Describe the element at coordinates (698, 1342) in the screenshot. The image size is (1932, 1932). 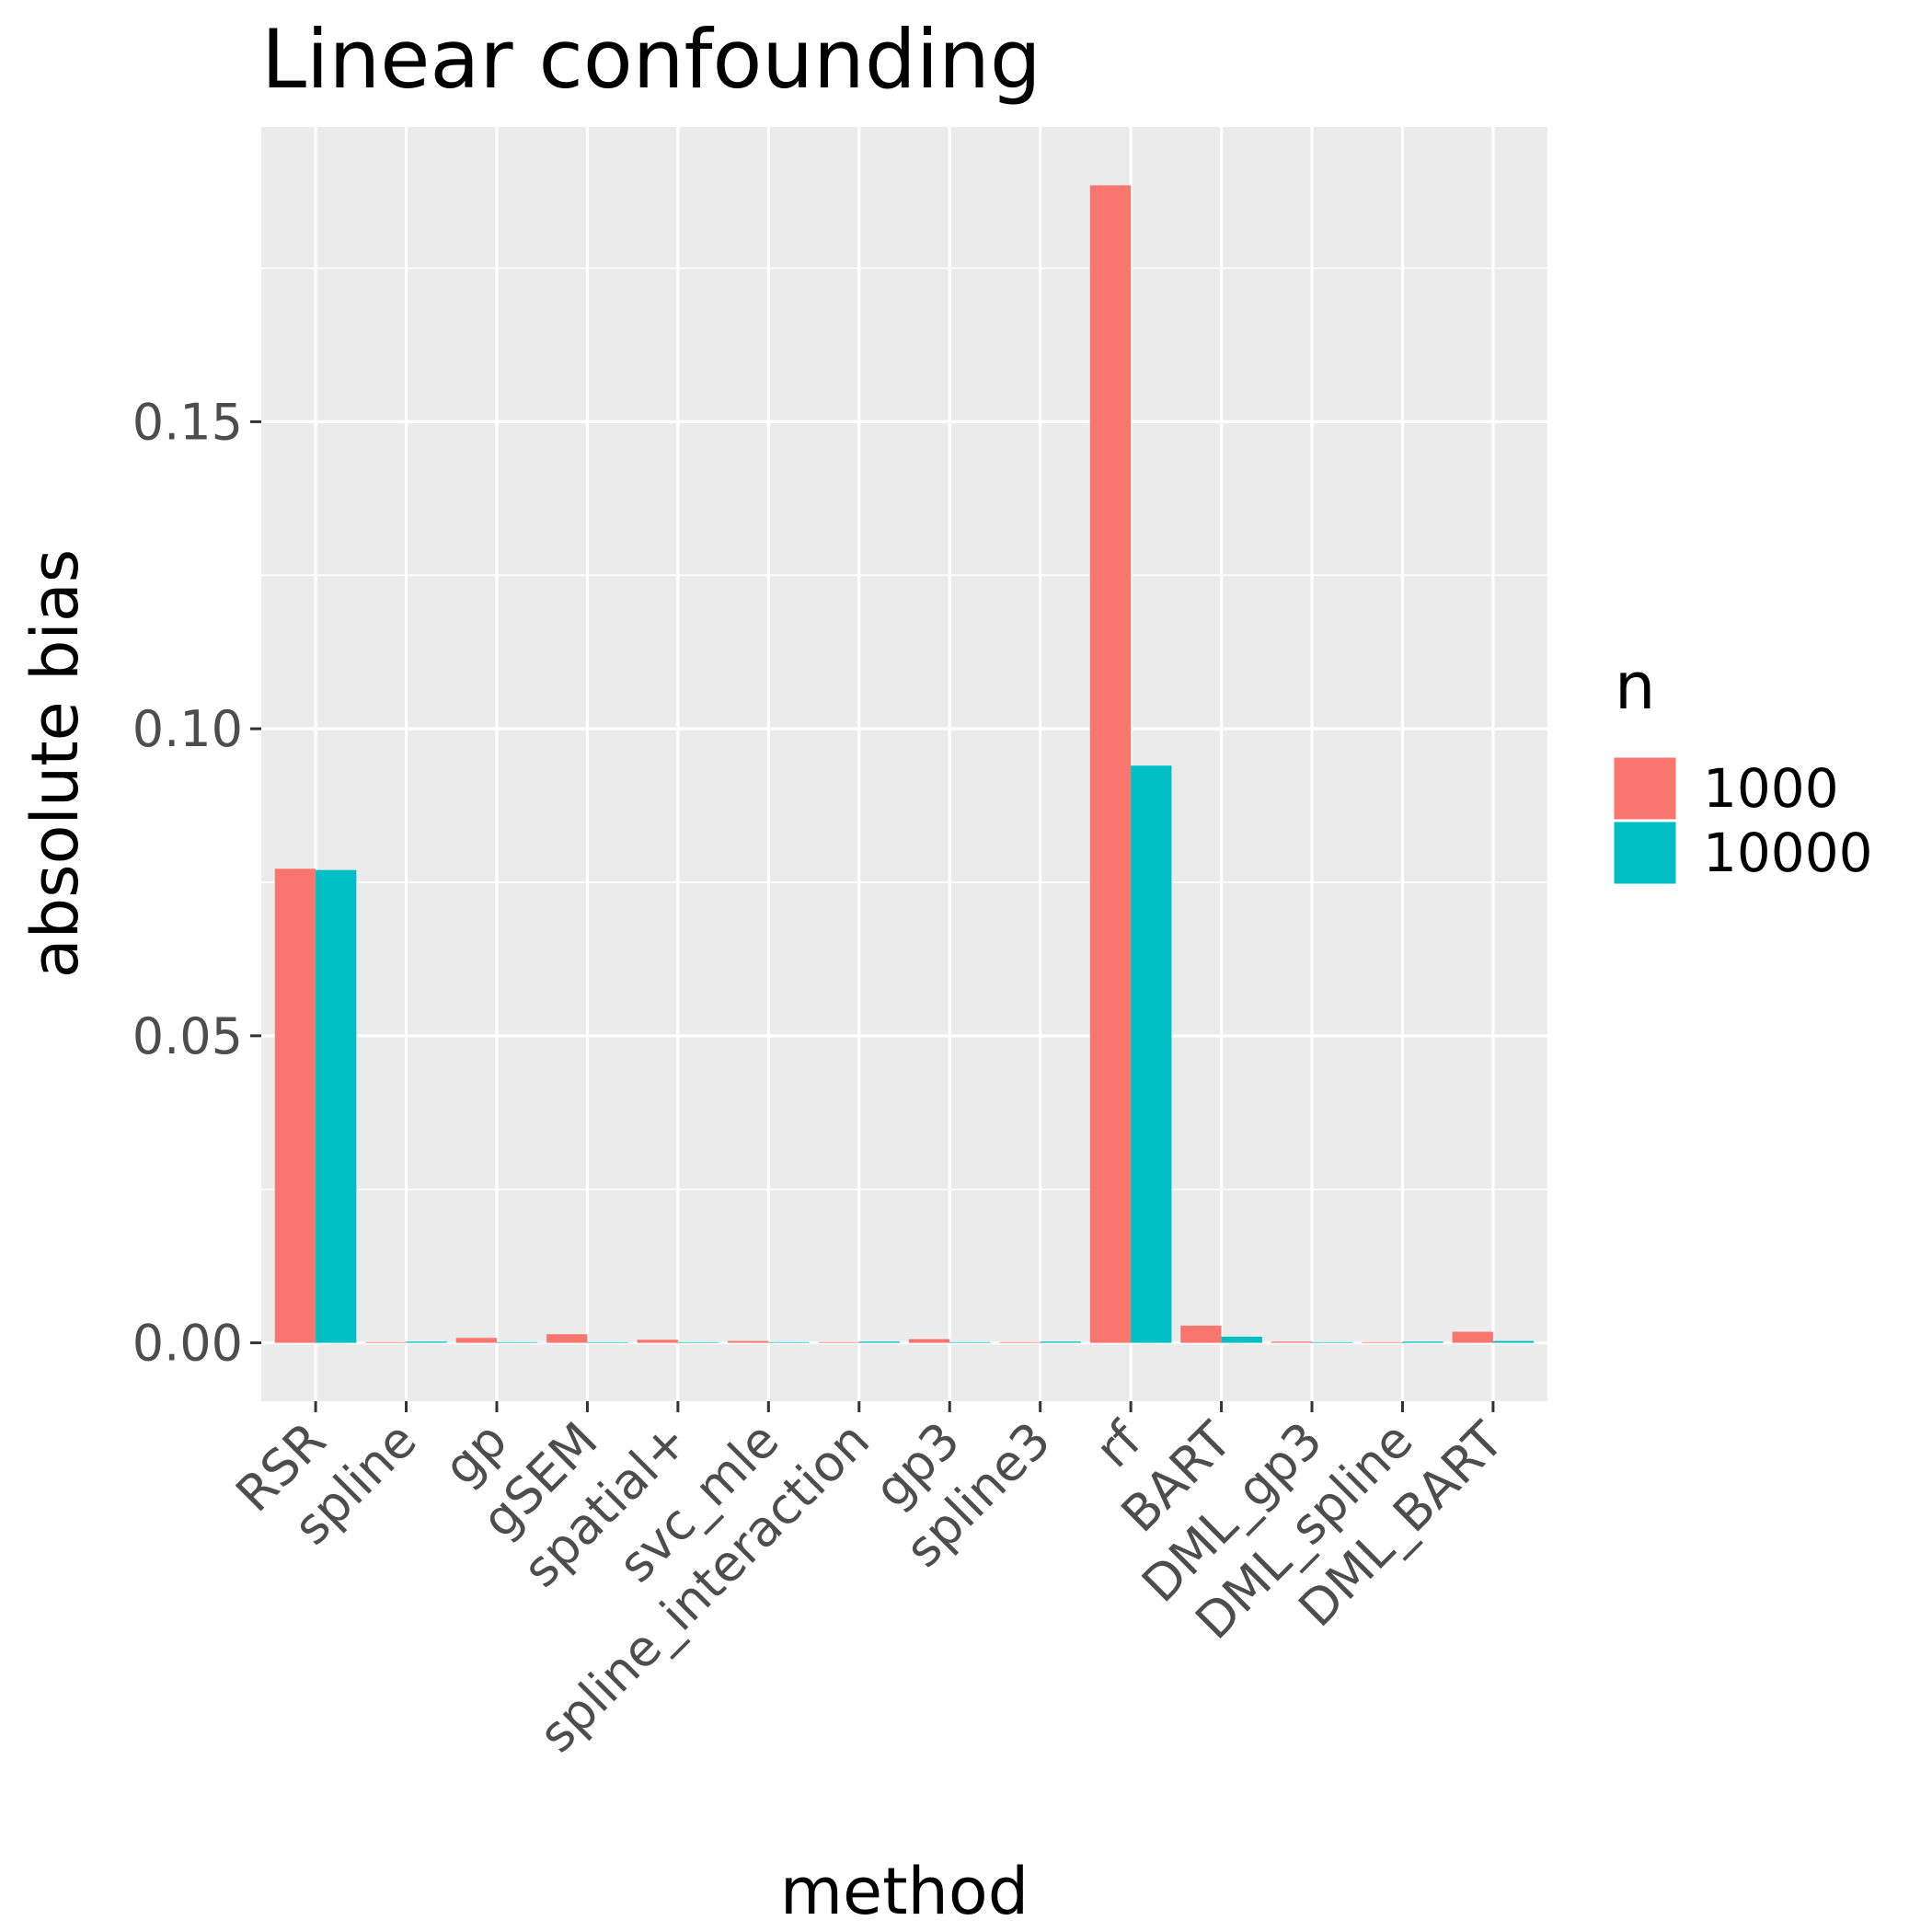
I see `bar-10000-spatial+` at that location.